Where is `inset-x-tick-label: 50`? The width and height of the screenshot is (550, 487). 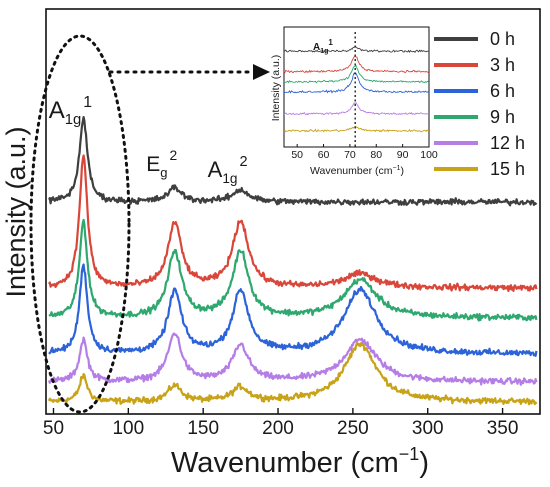 inset-x-tick-label: 50 is located at coordinates (297, 155).